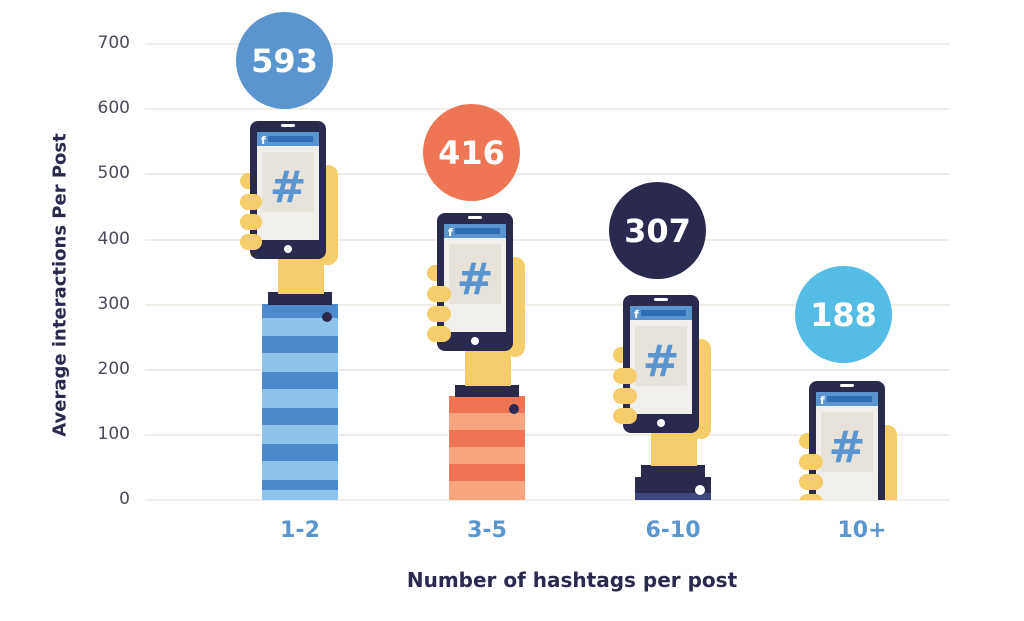 The image size is (1024, 621). What do you see at coordinates (113, 304) in the screenshot?
I see `y-tick-300: 300` at bounding box center [113, 304].